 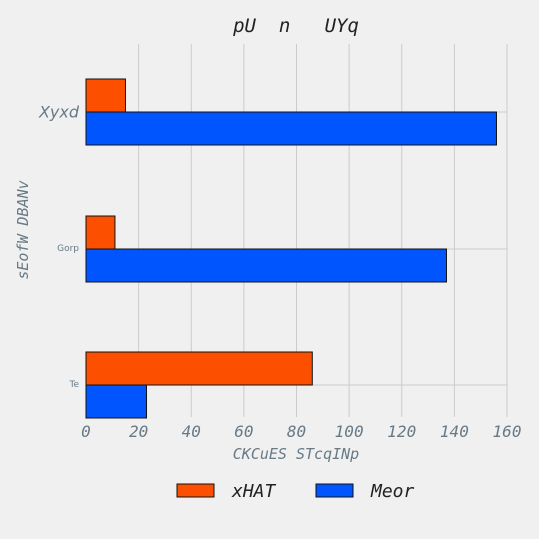 I want to click on bar-xHAT-Xyxd, so click(x=105, y=95).